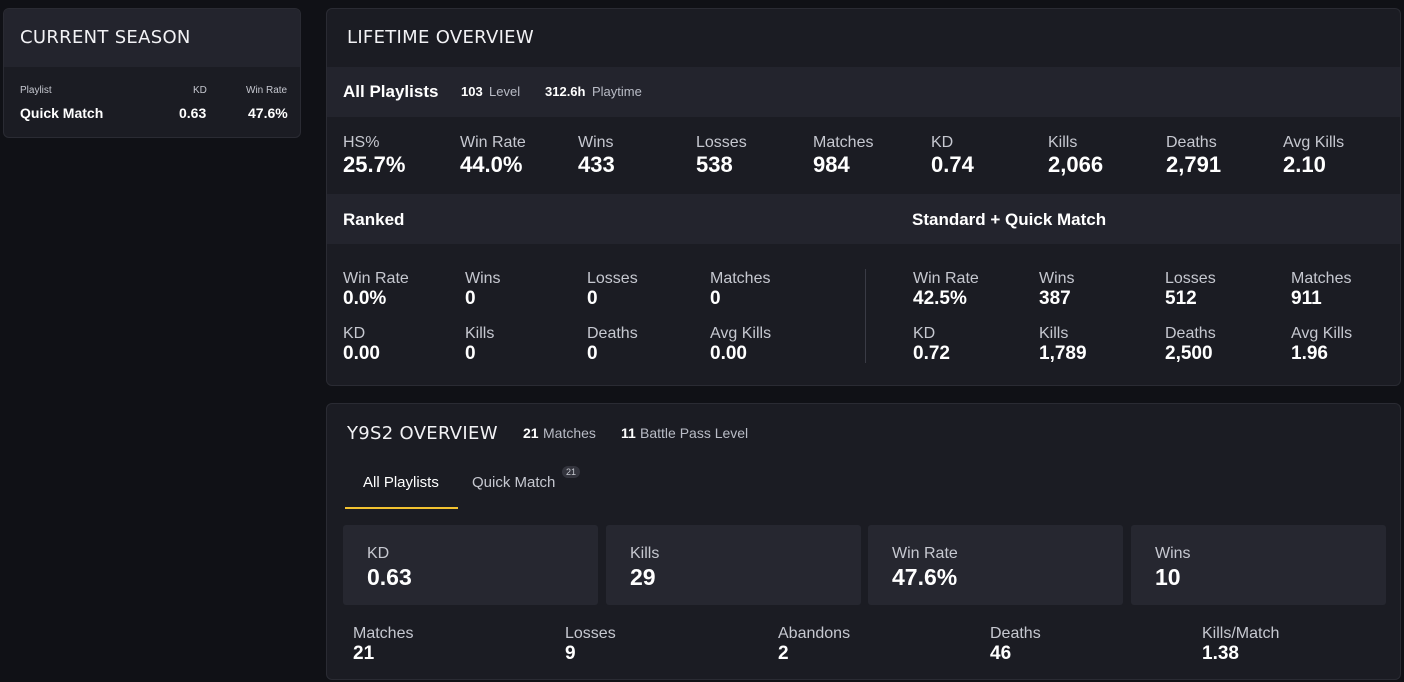 This screenshot has width=1404, height=682. What do you see at coordinates (931, 344) in the screenshot?
I see `standard-stat: KD 0.72` at bounding box center [931, 344].